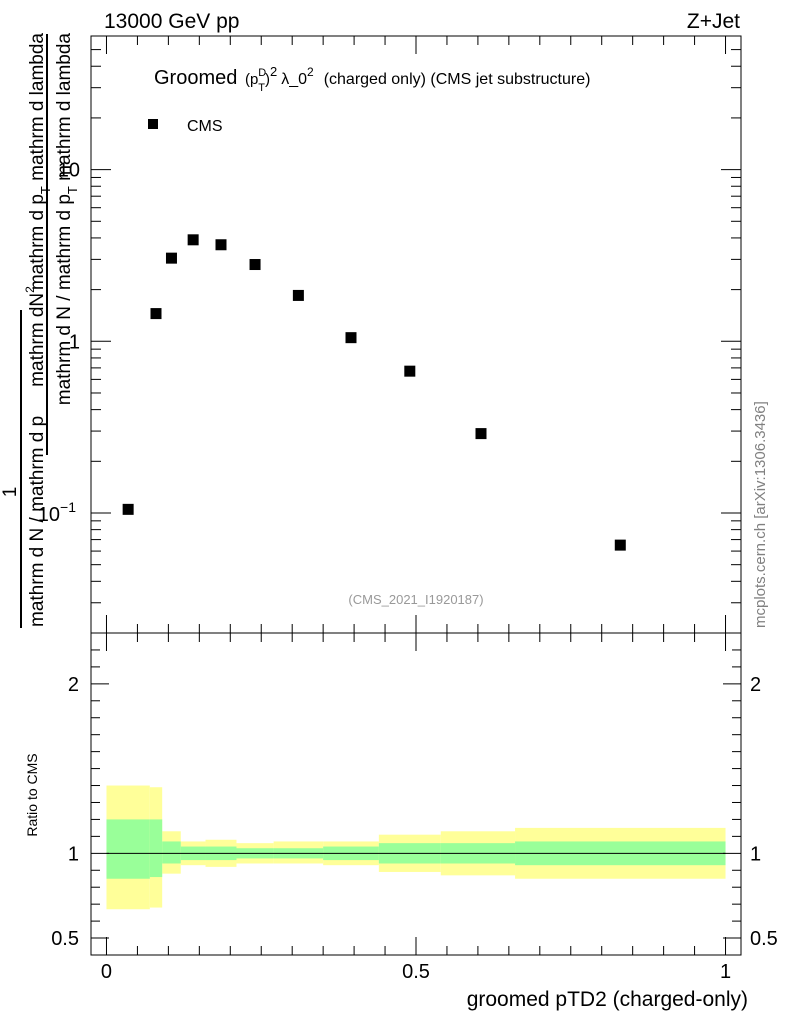 The image size is (786, 1024). I want to click on x-tick-label: 0, so click(106, 972).